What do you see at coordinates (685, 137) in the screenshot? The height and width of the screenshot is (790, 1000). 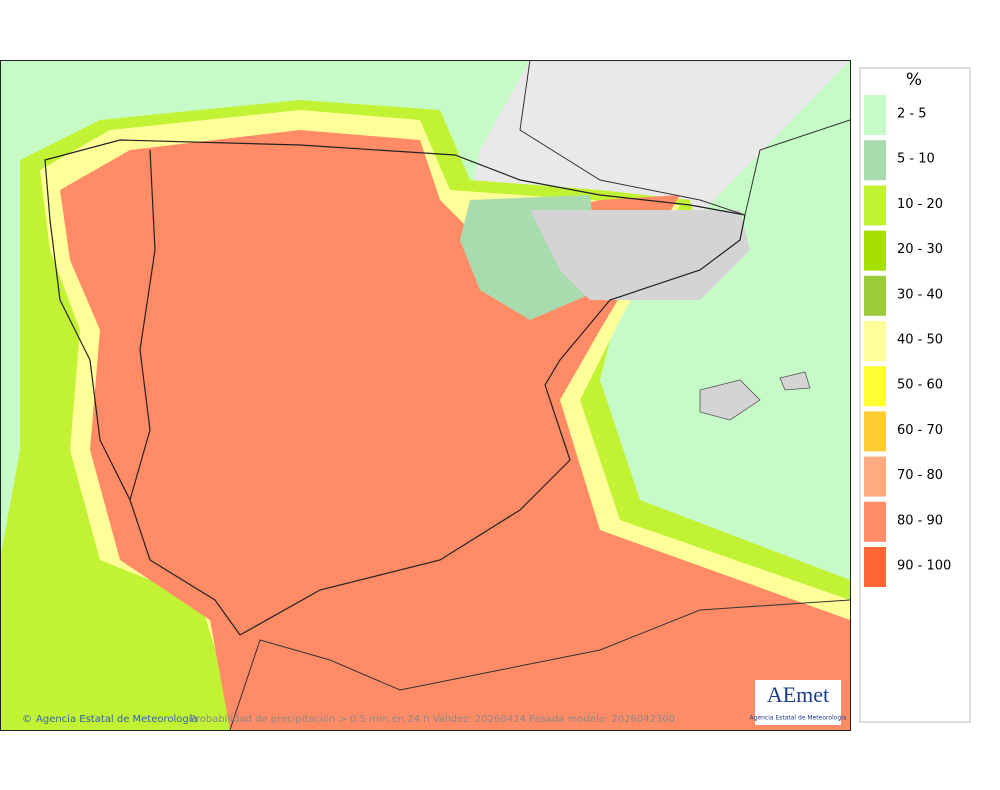 I see `france-coast` at bounding box center [685, 137].